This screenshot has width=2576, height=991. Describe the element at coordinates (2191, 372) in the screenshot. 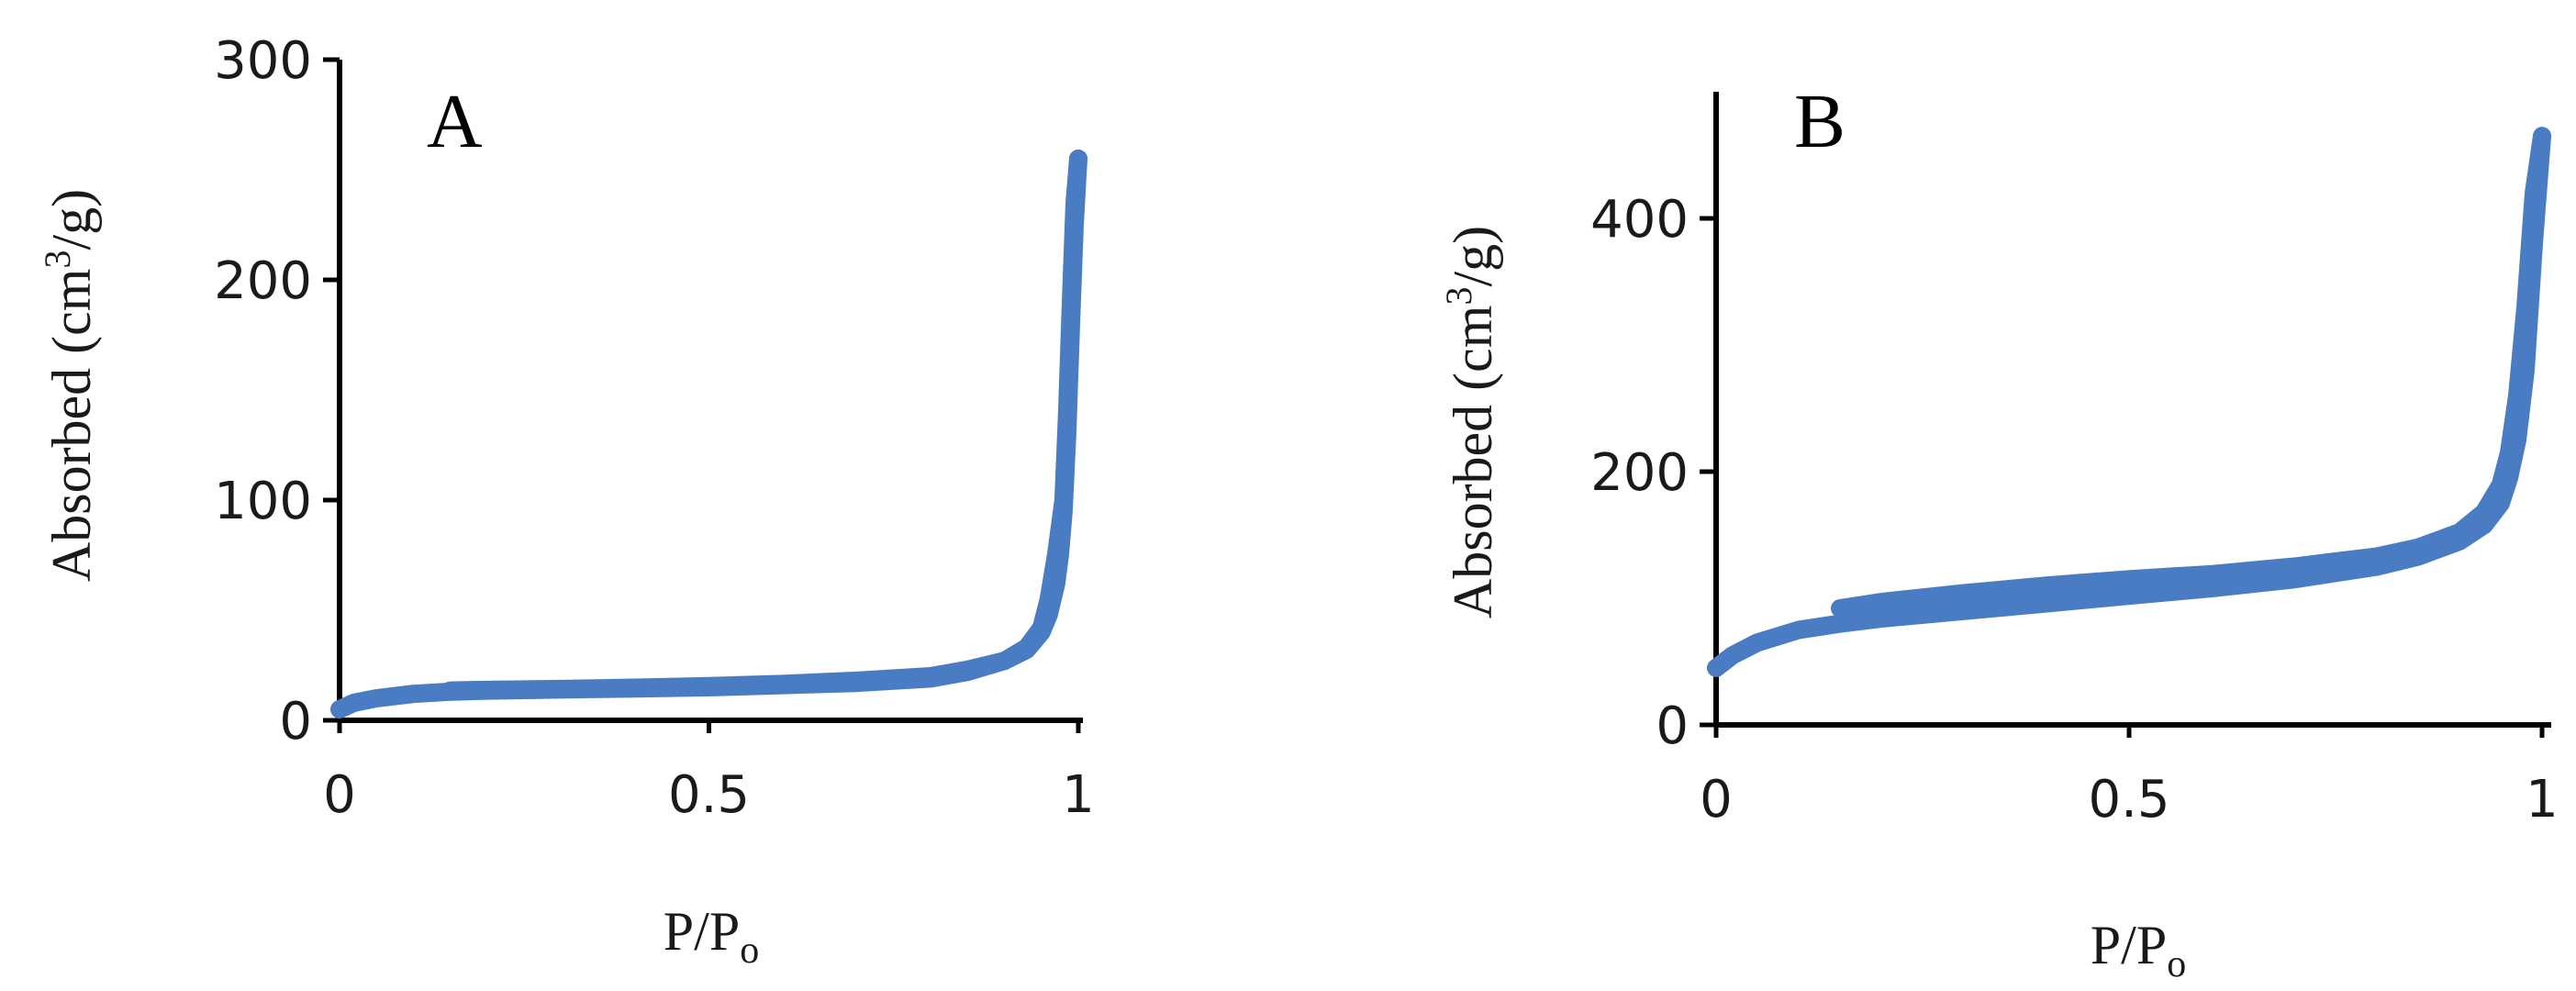

I see `panel-b-desorption-series` at that location.